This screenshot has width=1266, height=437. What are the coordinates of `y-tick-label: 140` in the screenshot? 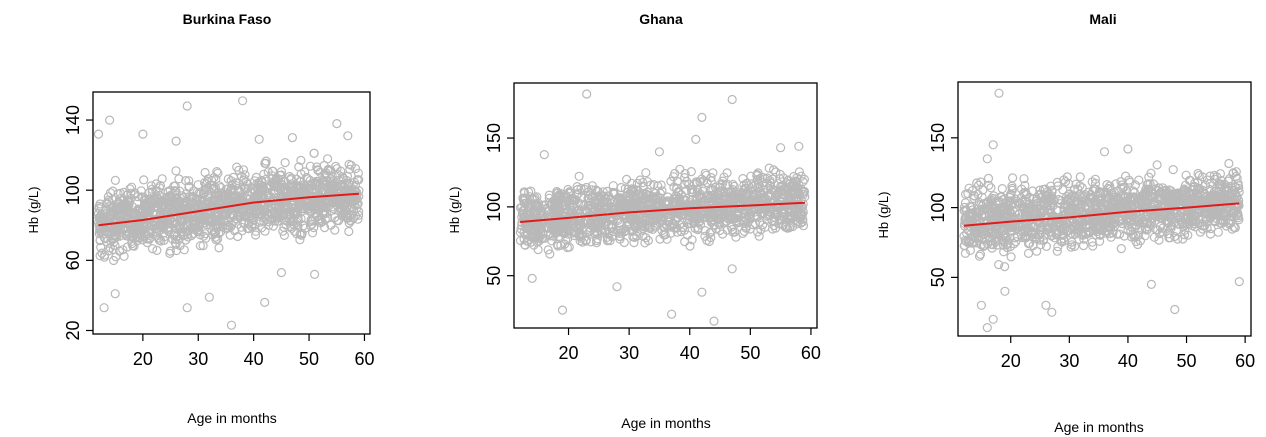 It's located at (73, 120).